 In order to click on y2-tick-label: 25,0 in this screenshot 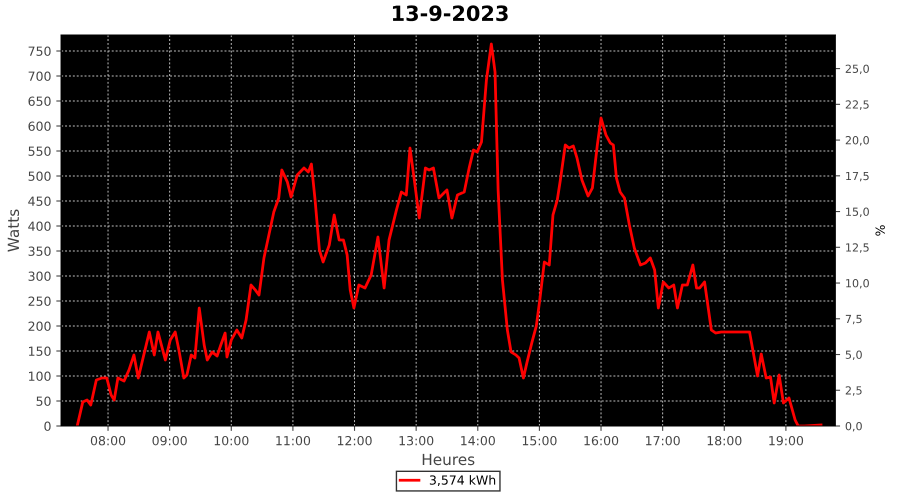, I will do `click(857, 69)`.